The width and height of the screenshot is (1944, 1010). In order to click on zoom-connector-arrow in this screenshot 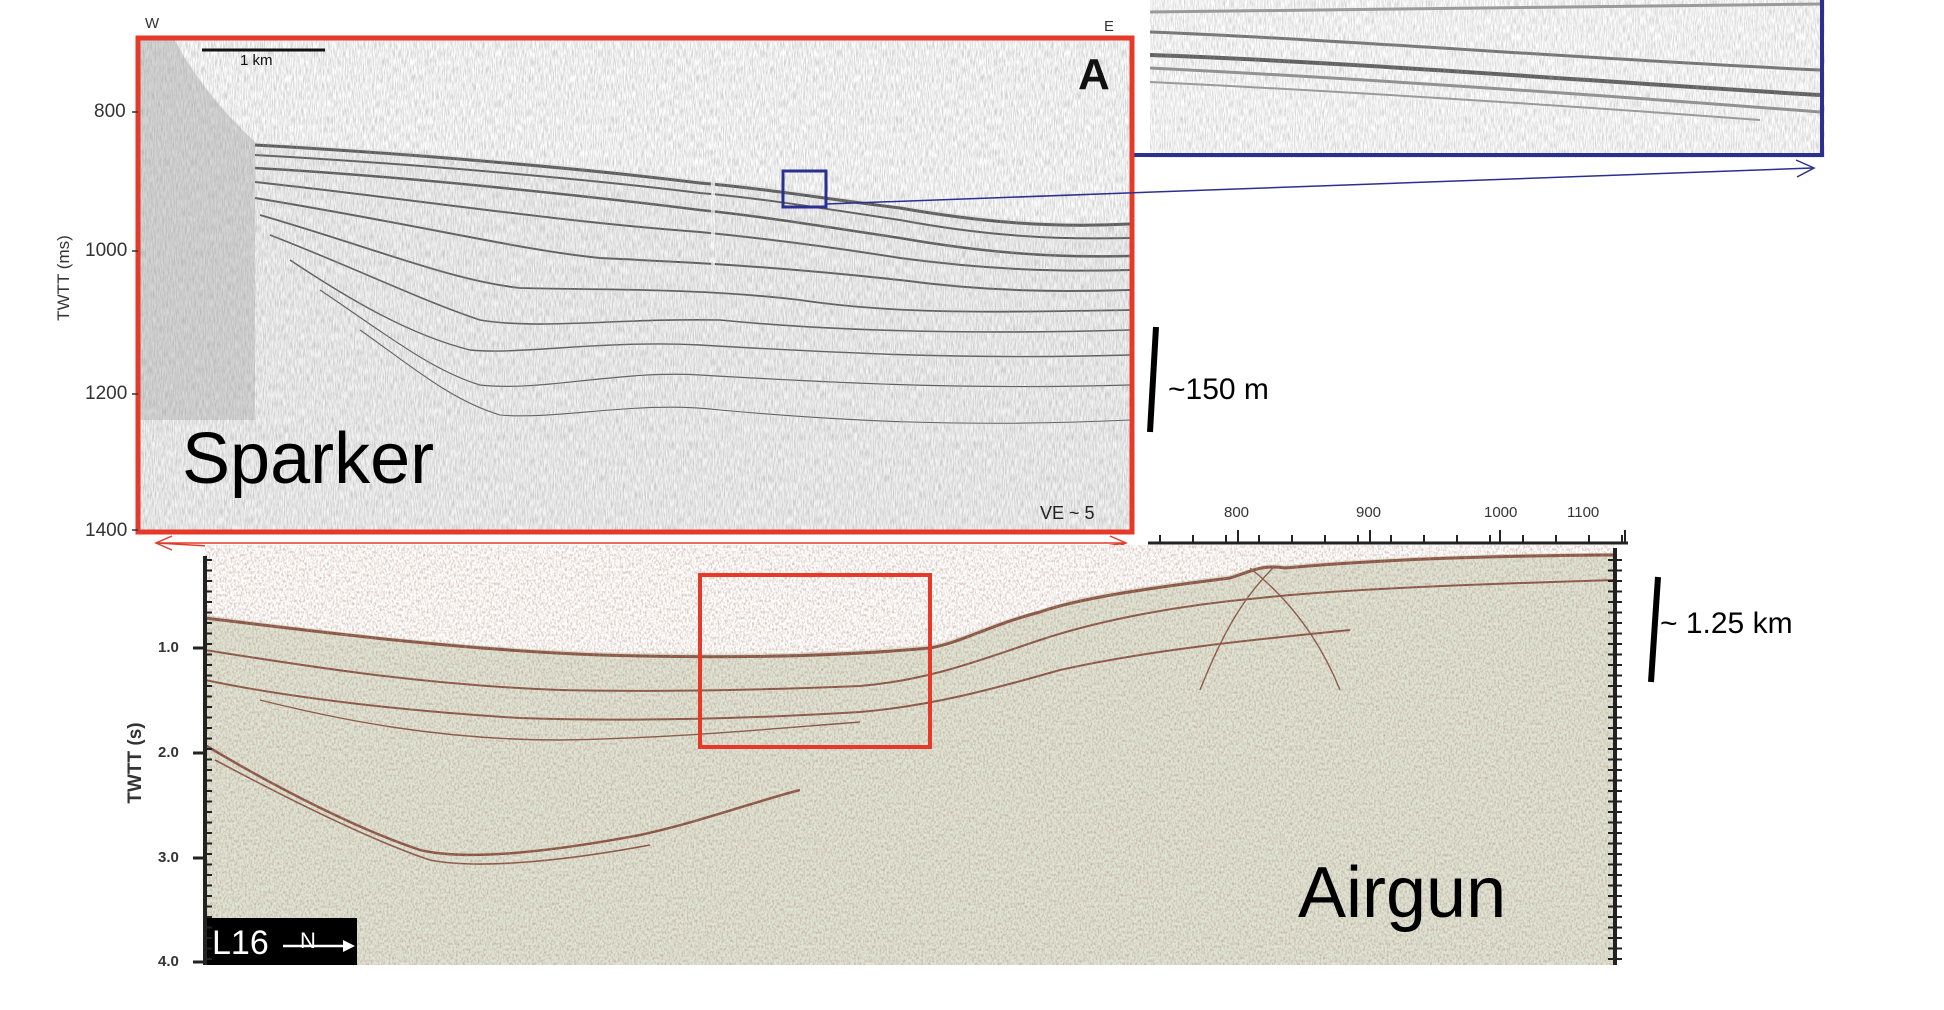, I will do `click(1320, 182)`.